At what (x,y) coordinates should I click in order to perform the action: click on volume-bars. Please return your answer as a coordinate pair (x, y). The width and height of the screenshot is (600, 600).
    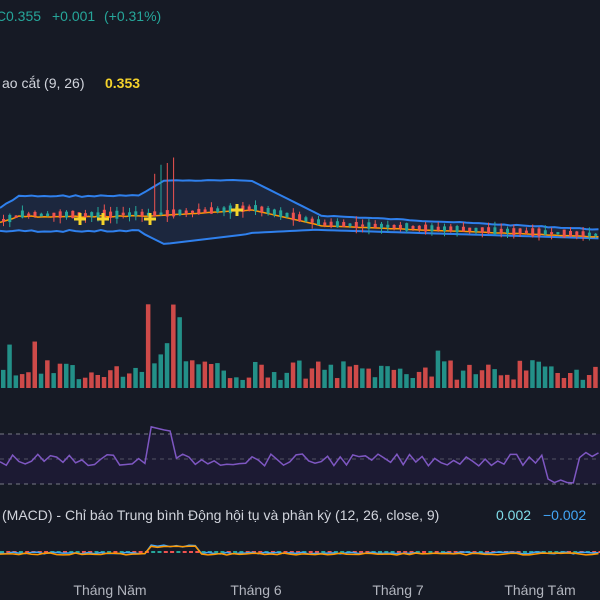
    Looking at the image, I should click on (299, 346).